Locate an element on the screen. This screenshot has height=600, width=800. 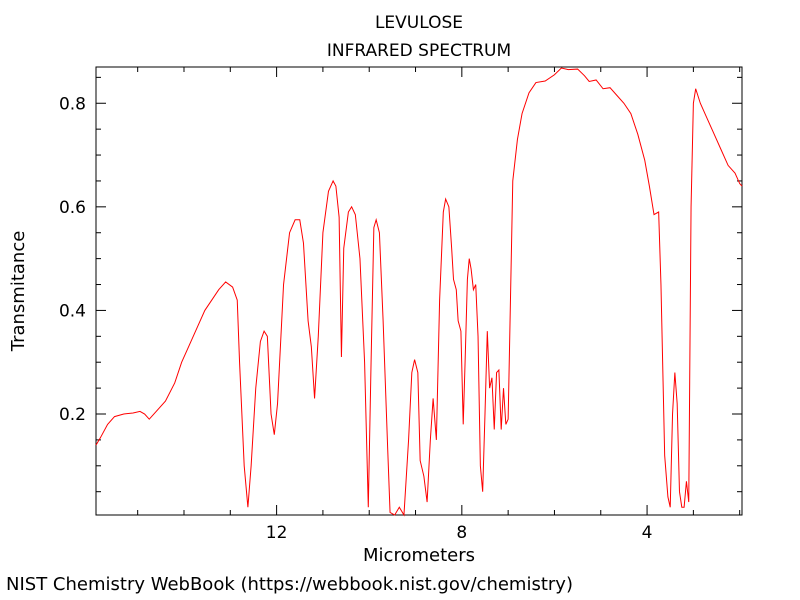
x-tick-label: 4 is located at coordinates (647, 533).